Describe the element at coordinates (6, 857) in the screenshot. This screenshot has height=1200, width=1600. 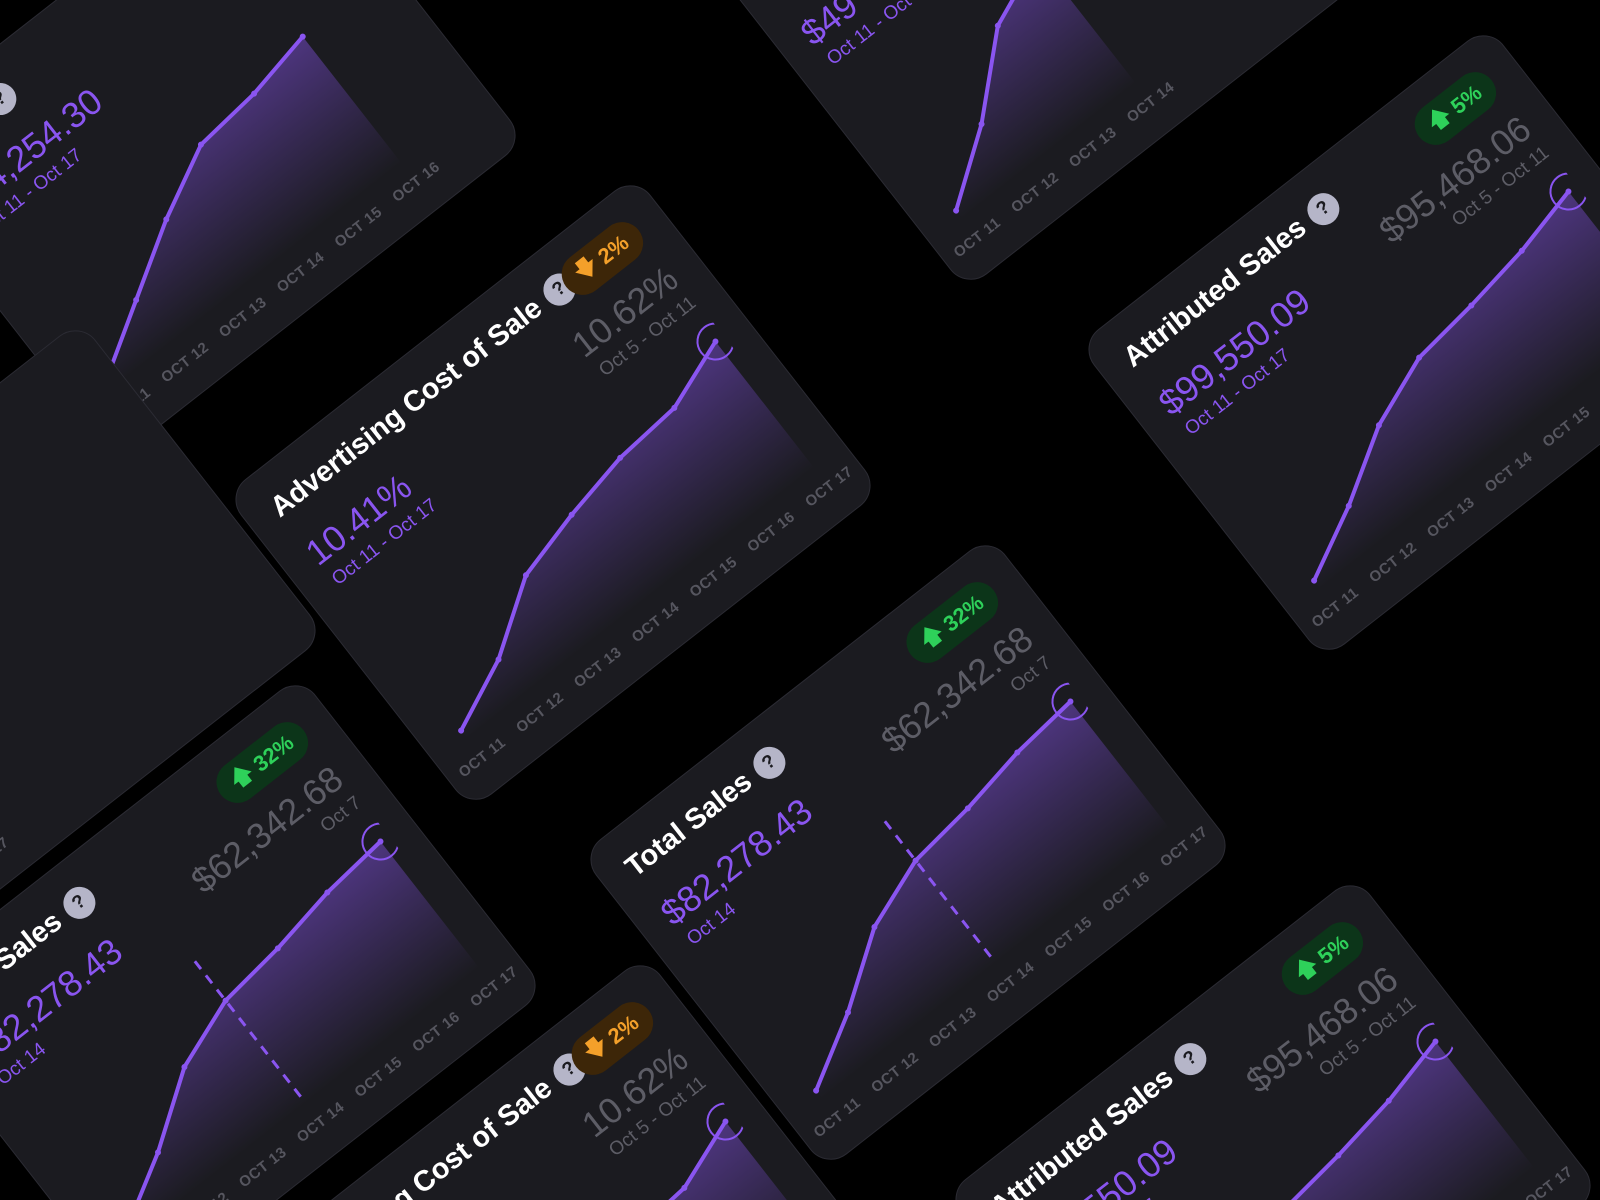
I see `x-tick-label: OCT 17` at that location.